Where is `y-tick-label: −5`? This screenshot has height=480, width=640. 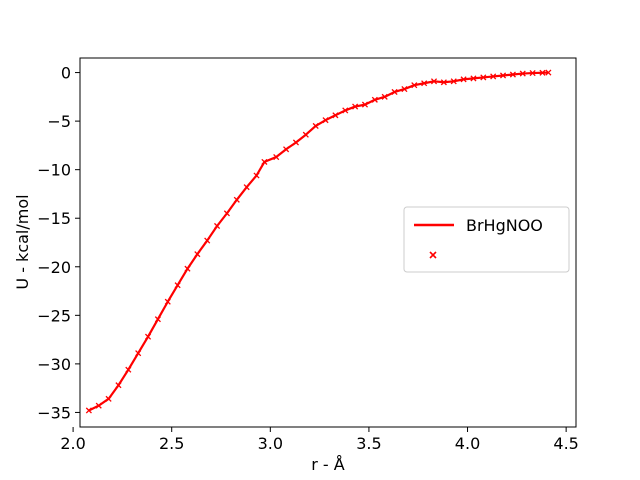
y-tick-label: −5 is located at coordinates (59, 121).